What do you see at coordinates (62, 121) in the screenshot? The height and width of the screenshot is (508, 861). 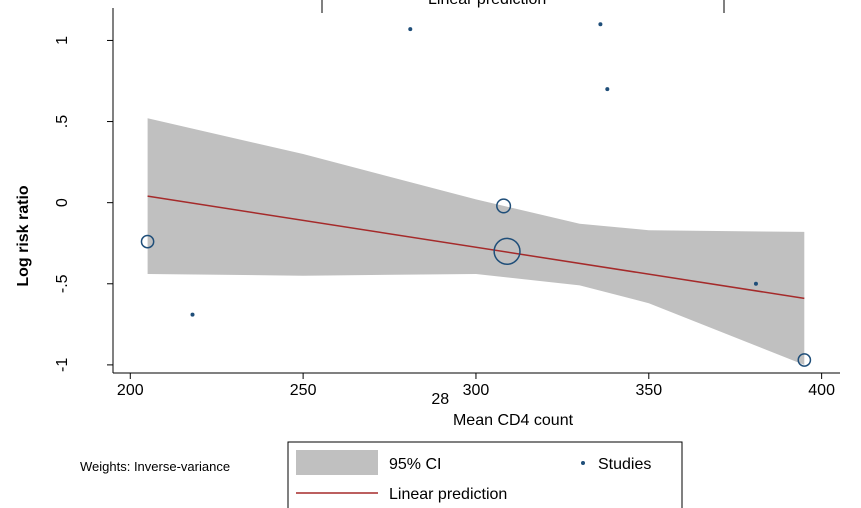 I see `y-tick-label: .5` at bounding box center [62, 121].